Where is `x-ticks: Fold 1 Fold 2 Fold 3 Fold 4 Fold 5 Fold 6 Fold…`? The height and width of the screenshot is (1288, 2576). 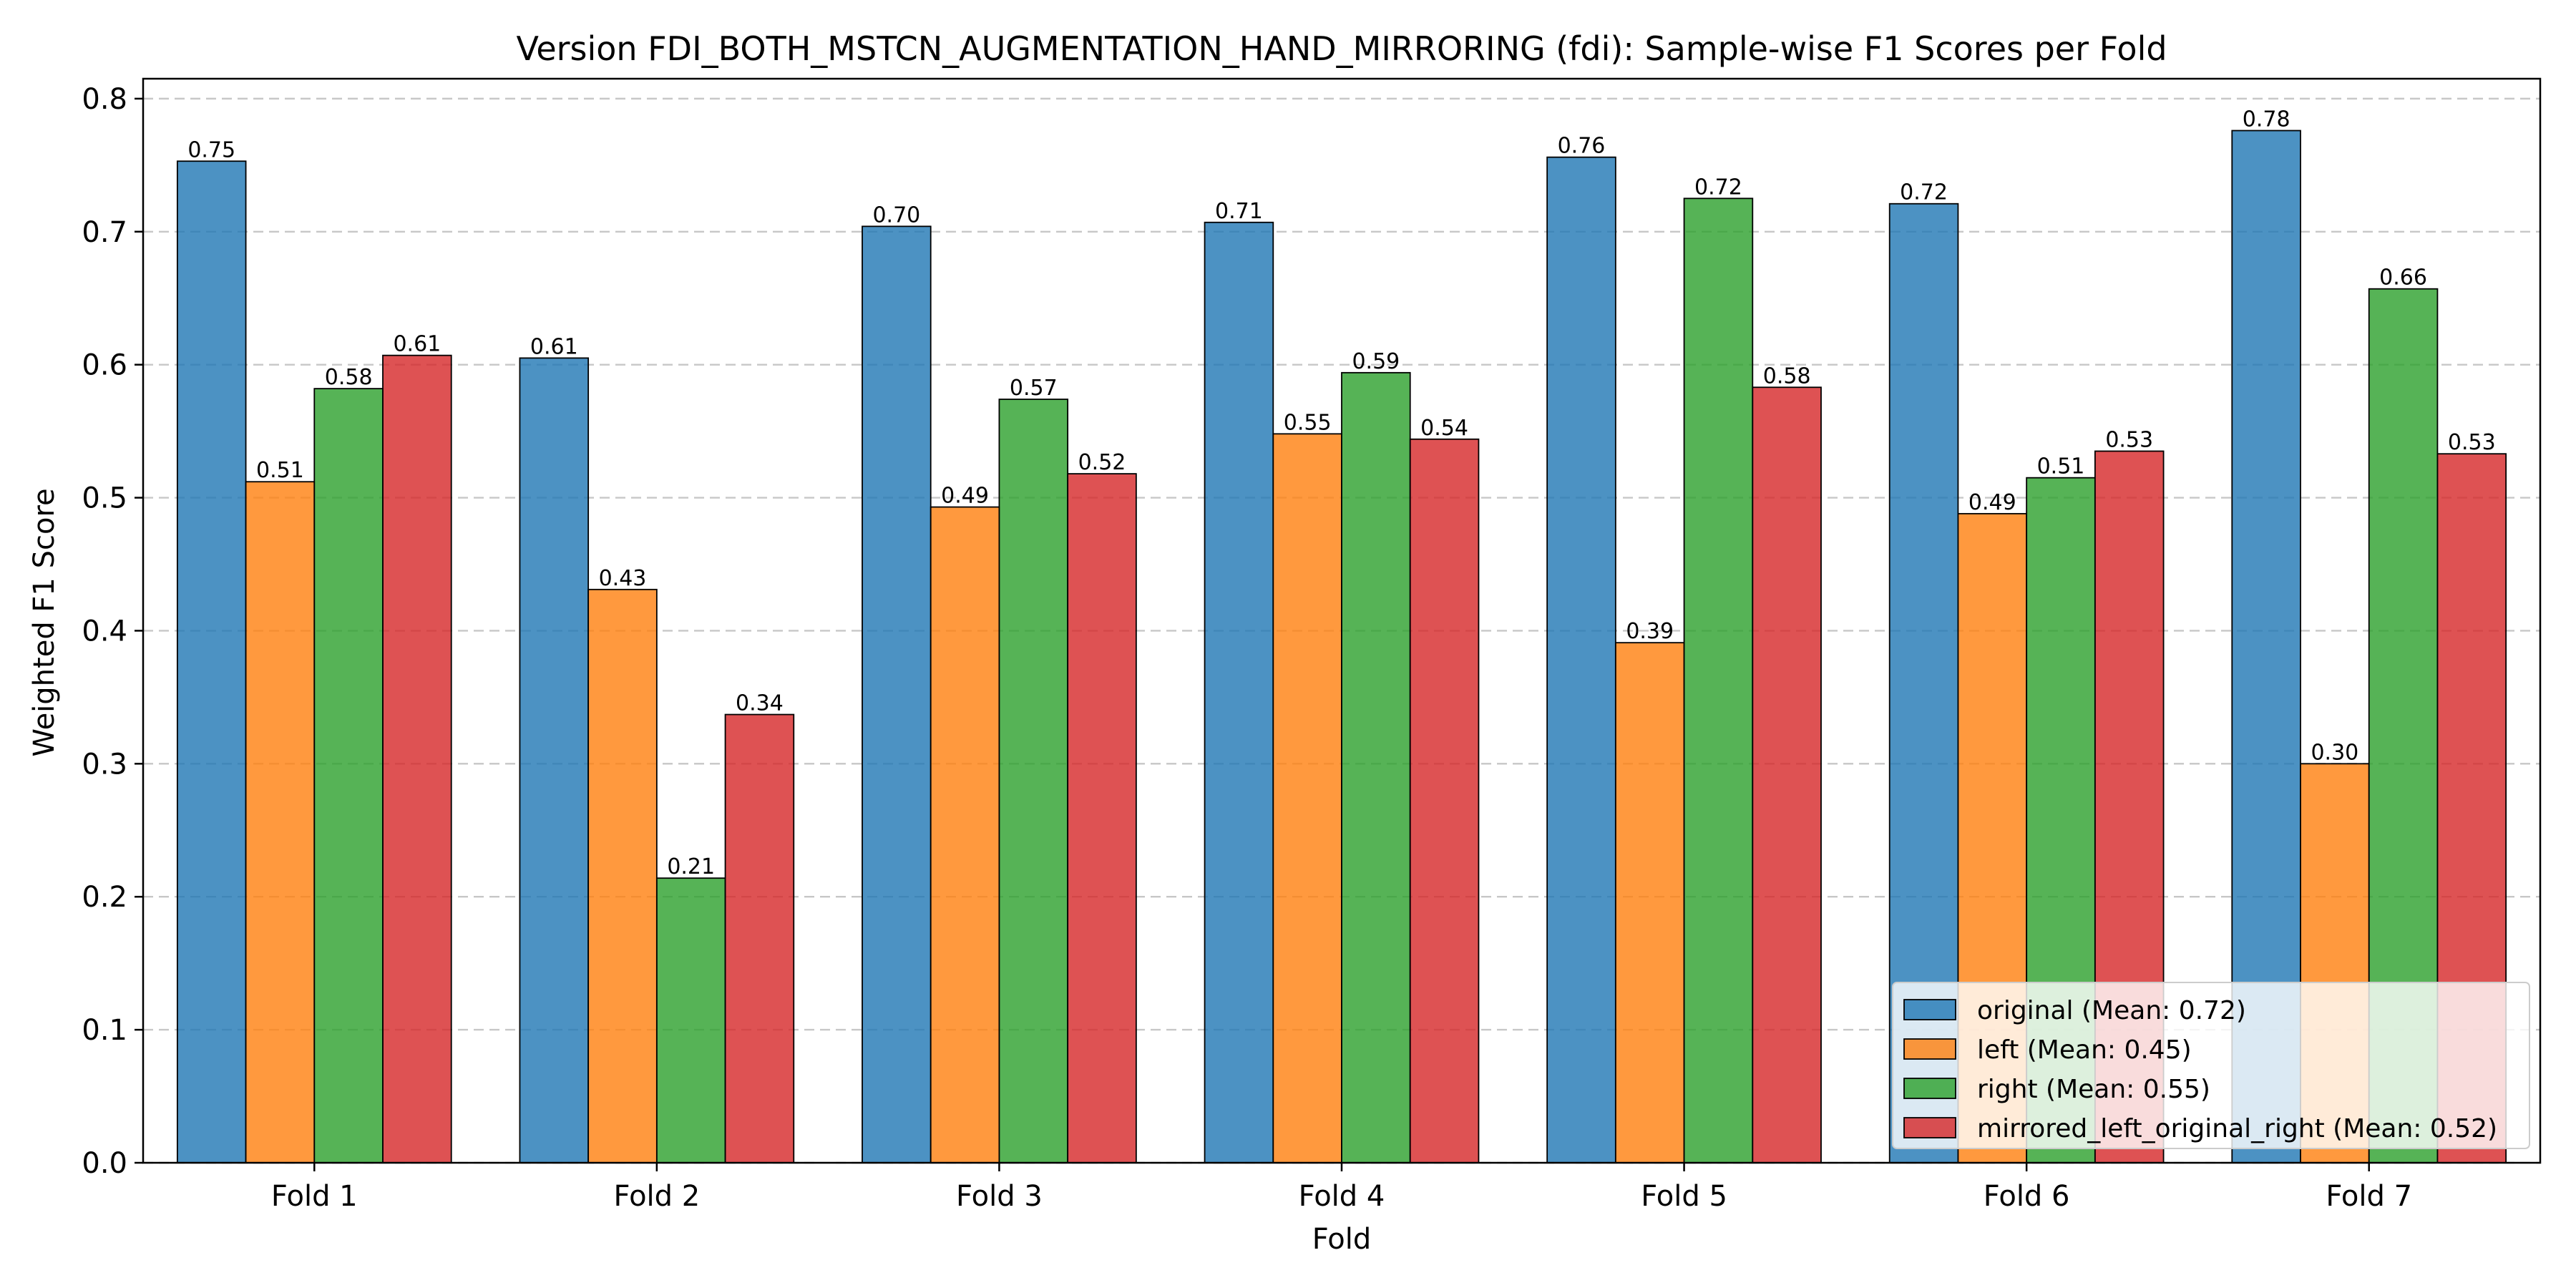 x-ticks: Fold 1 Fold 2 Fold 3 Fold 4 Fold 5 Fold 6 Fold… is located at coordinates (1341, 1188).